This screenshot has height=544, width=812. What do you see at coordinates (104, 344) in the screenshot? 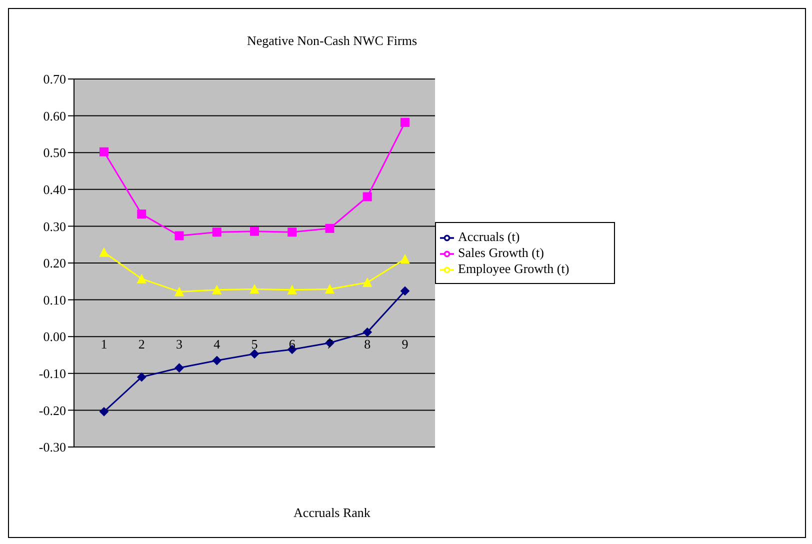
I see `x-tick-label: 1` at bounding box center [104, 344].